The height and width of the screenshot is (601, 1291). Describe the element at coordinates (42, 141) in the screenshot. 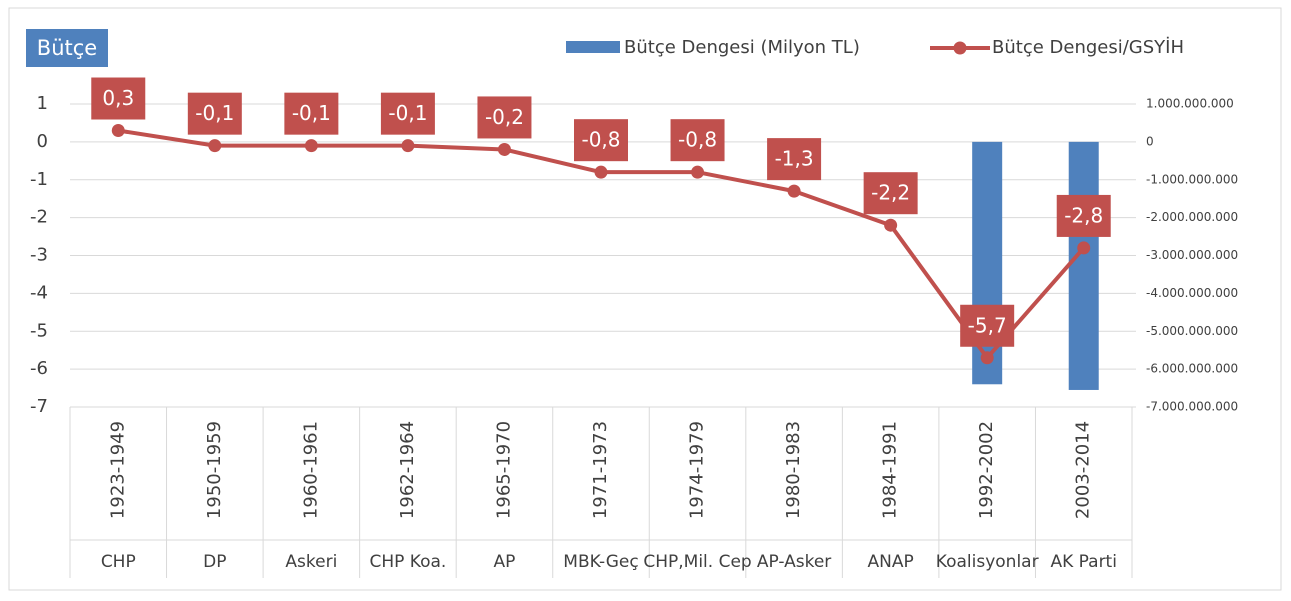

I see `y-tick-label: 0` at that location.